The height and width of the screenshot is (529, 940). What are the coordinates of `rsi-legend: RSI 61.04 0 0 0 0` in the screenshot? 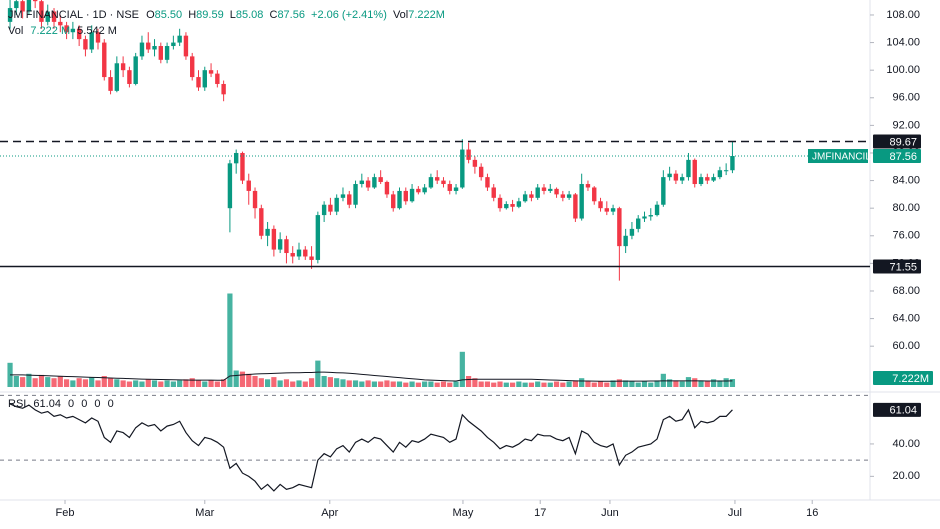 It's located at (61, 404).